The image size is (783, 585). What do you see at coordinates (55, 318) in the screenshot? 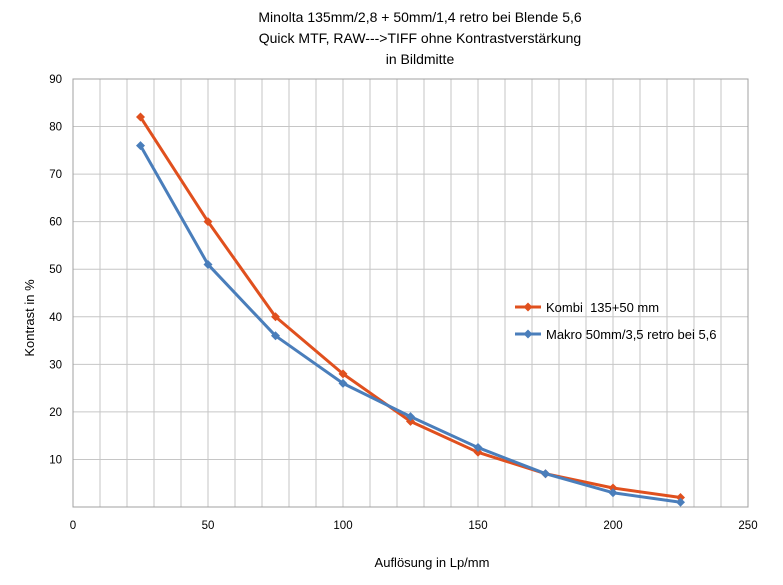
I see `y-tick-label: 40` at bounding box center [55, 318].